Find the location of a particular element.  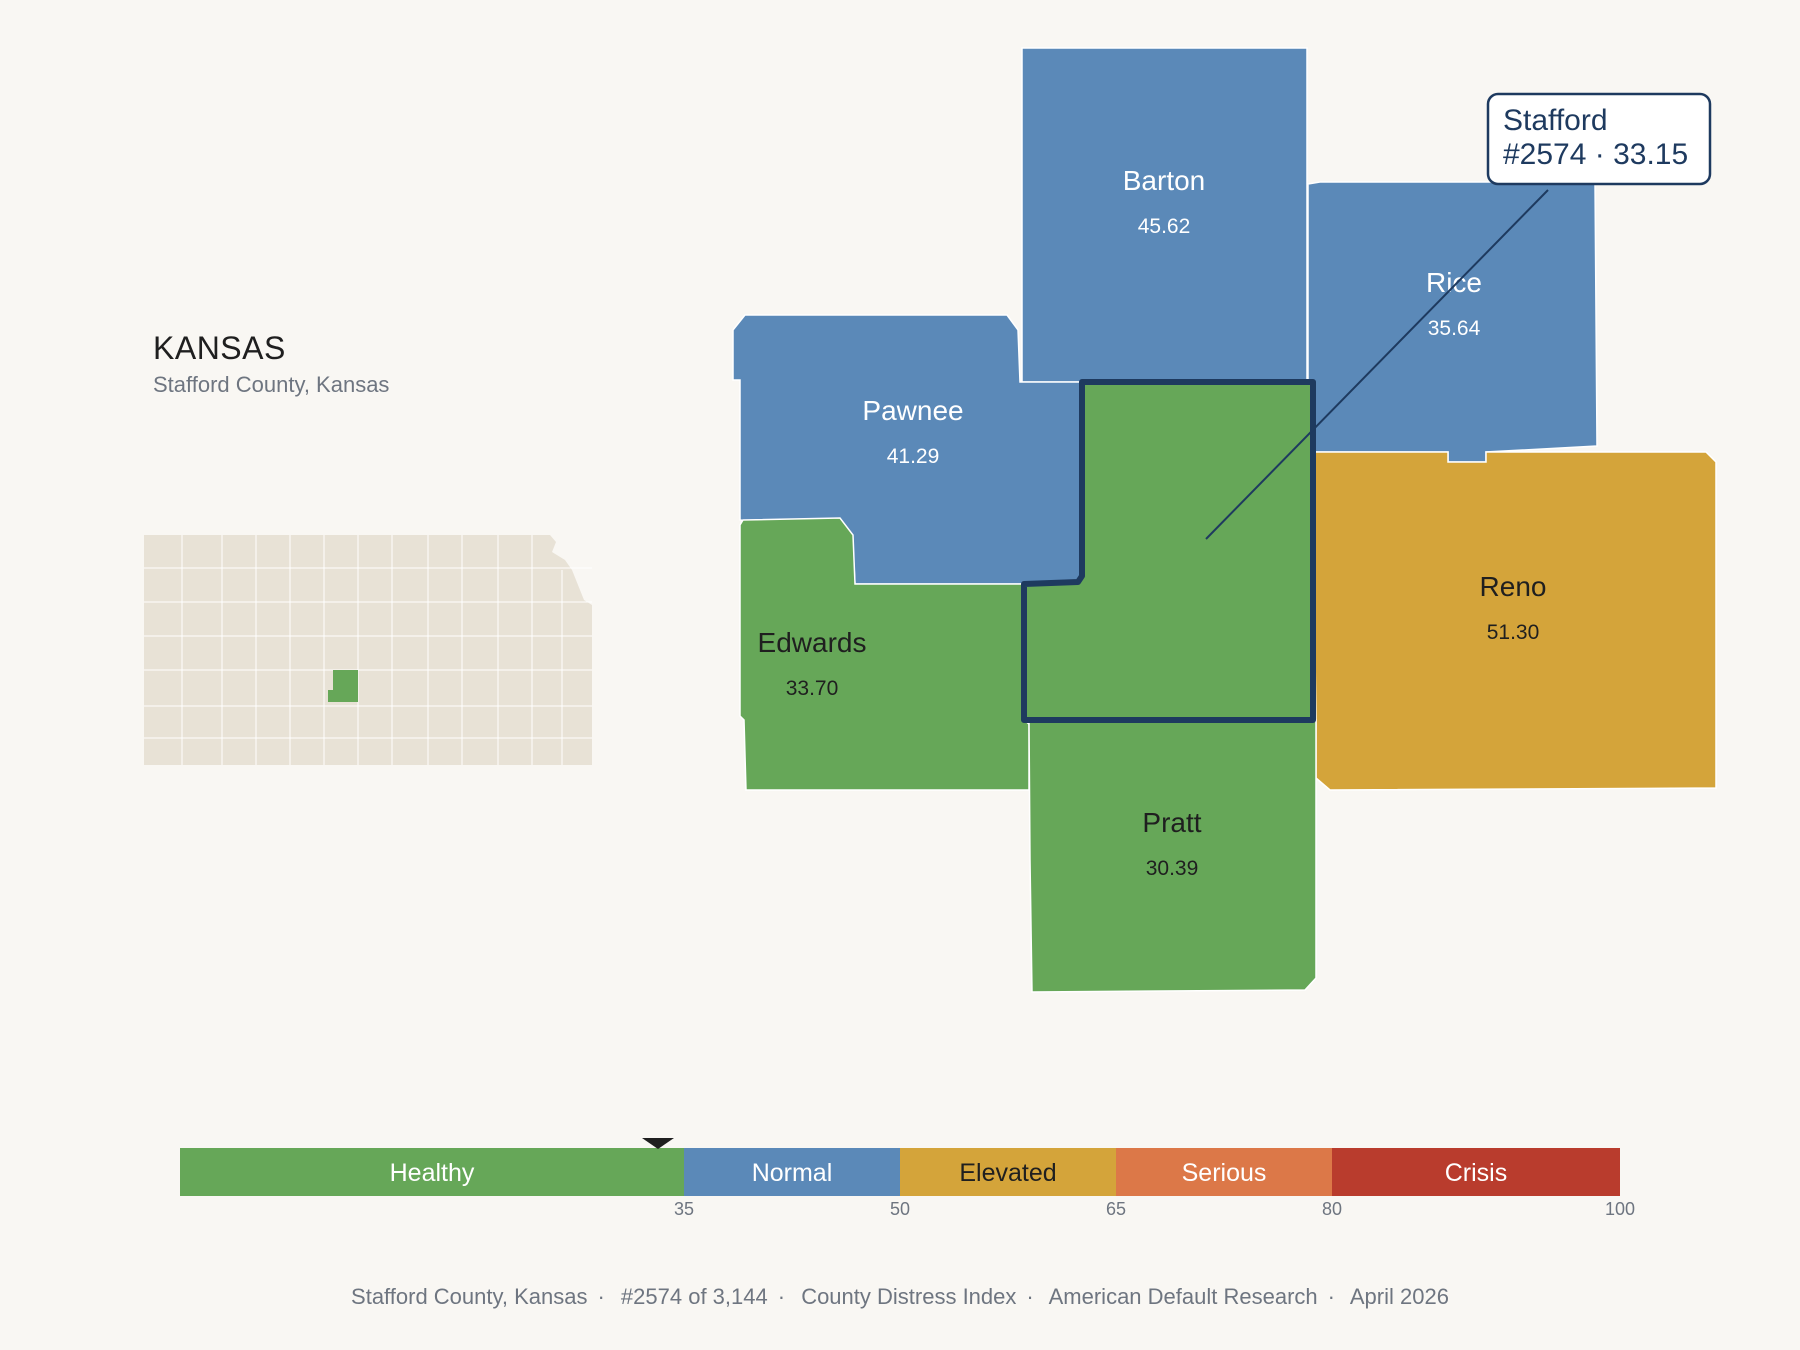

legend-label-healthy: Healthy is located at coordinates (432, 1173).